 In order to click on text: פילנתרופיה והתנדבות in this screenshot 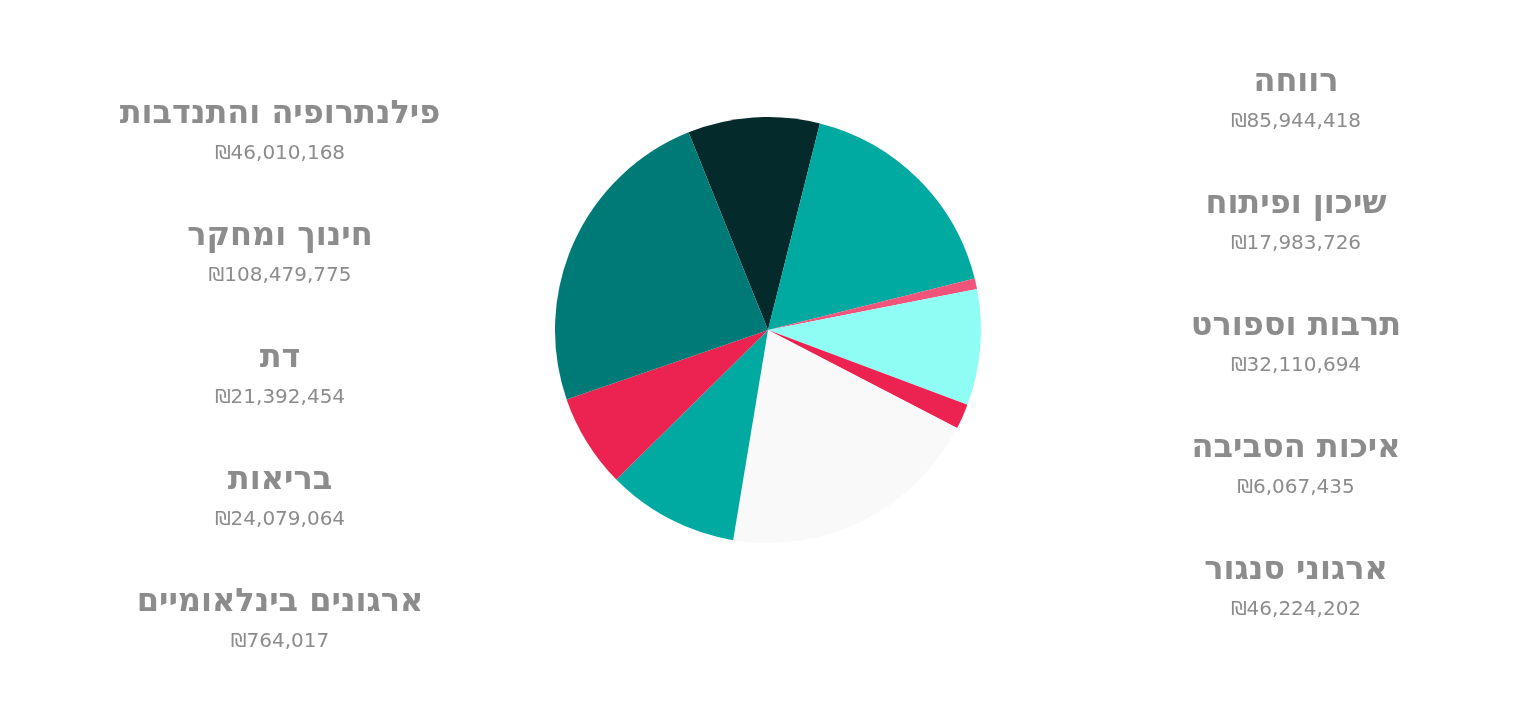, I will do `click(280, 112)`.